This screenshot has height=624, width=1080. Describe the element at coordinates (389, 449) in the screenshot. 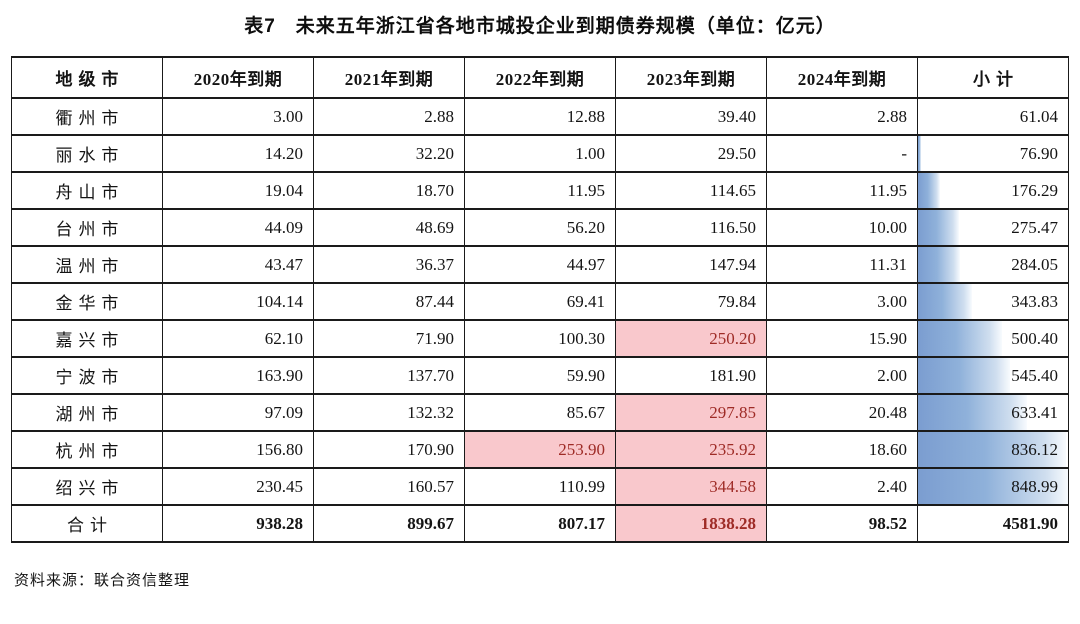

I see `value-cell: 170.90` at that location.